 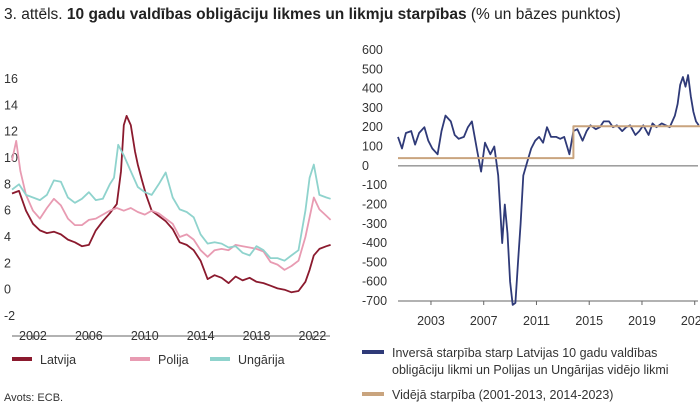 What do you see at coordinates (543, 14) in the screenshot?
I see `title-suffix: (% un bāzes punktos)` at bounding box center [543, 14].